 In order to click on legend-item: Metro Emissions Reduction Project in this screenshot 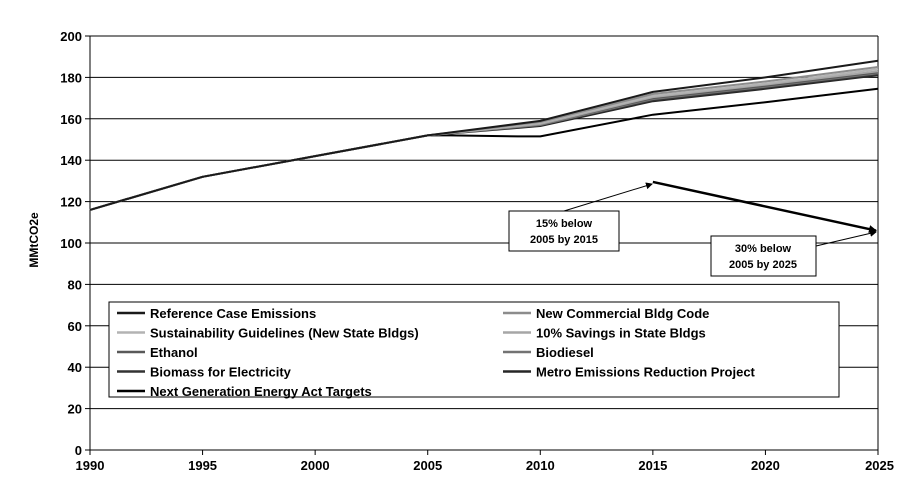, I will do `click(629, 372)`.